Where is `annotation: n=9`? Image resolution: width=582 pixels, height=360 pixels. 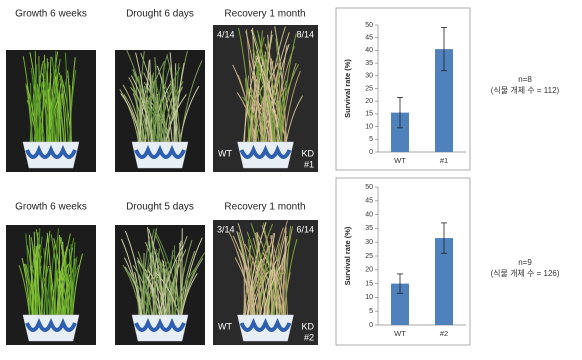
annotation: n=9 is located at coordinates (525, 262).